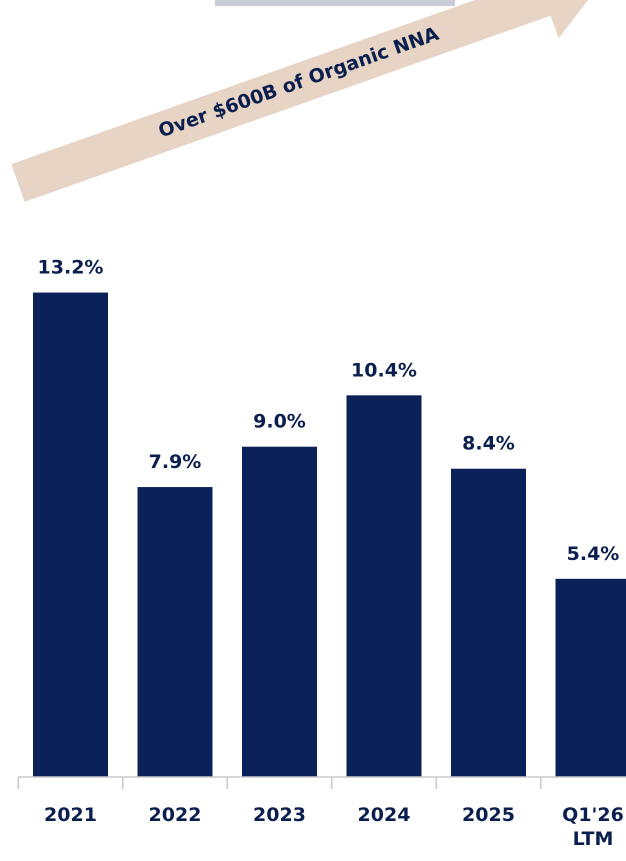 This screenshot has height=861, width=626. I want to click on value-label-3: 10.4%, so click(384, 370).